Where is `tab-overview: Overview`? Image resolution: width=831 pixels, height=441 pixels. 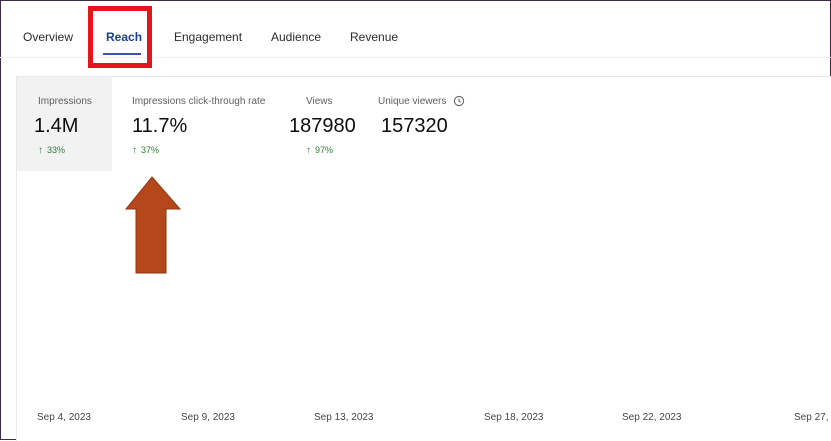
tab-overview: Overview is located at coordinates (48, 37).